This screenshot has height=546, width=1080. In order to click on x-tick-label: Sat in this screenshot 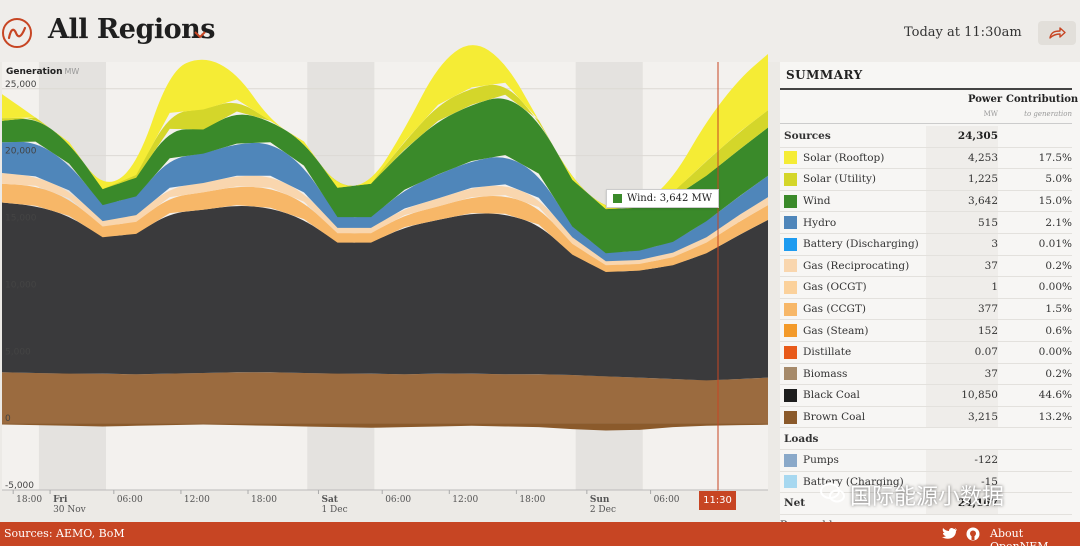, I will do `click(329, 500)`.